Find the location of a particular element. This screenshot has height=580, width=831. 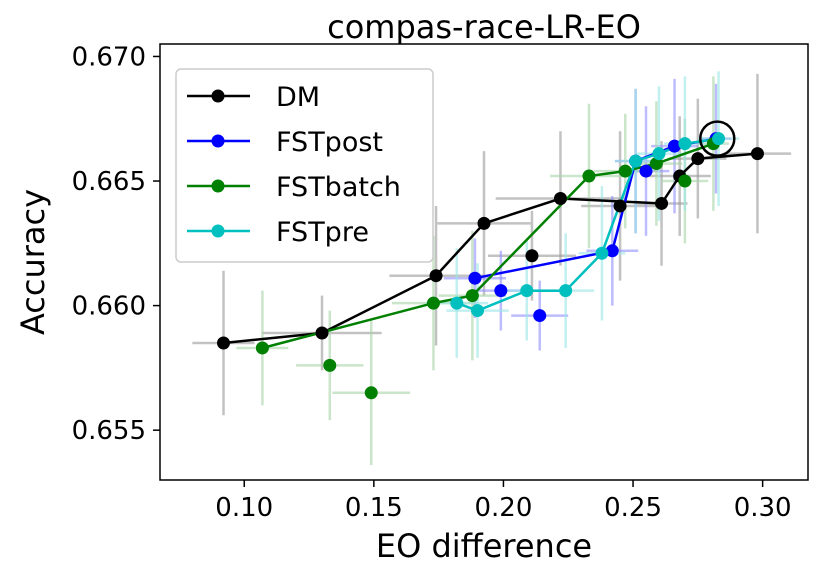

x-axis-ticks: 0.10 0.15 0.20 0.25 0.30 is located at coordinates (503, 501).